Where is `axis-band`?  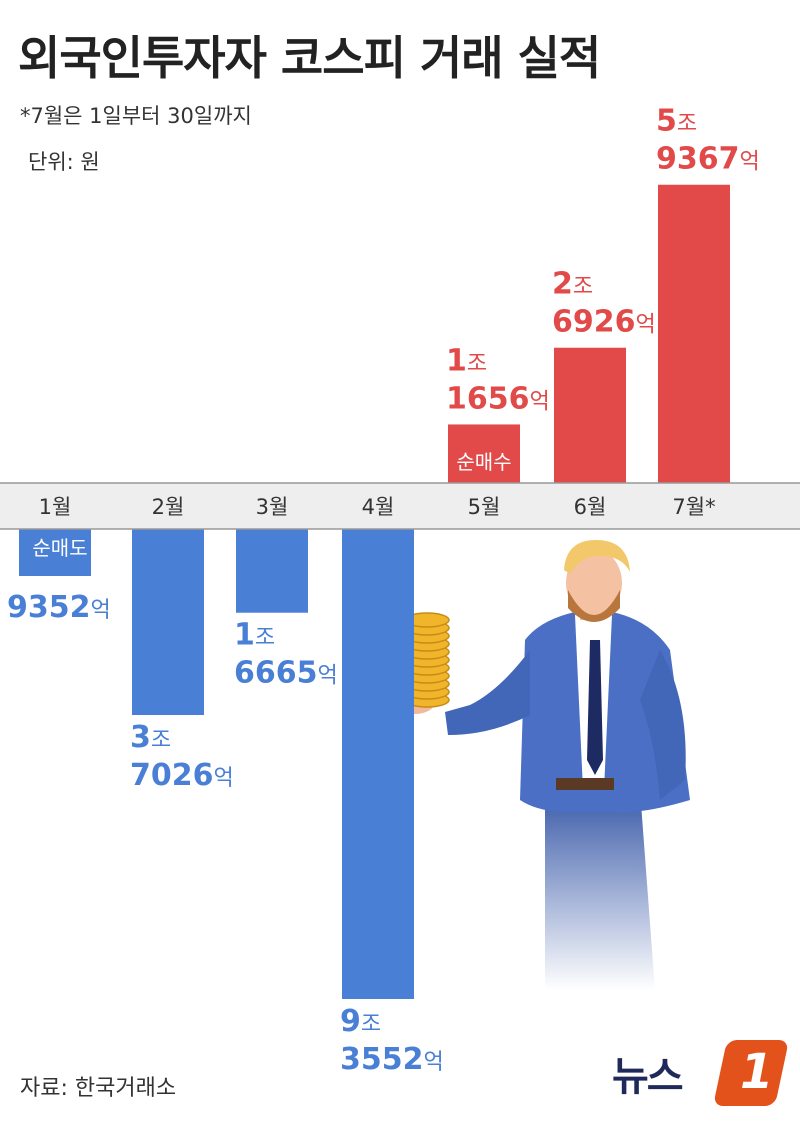
axis-band is located at coordinates (400, 506).